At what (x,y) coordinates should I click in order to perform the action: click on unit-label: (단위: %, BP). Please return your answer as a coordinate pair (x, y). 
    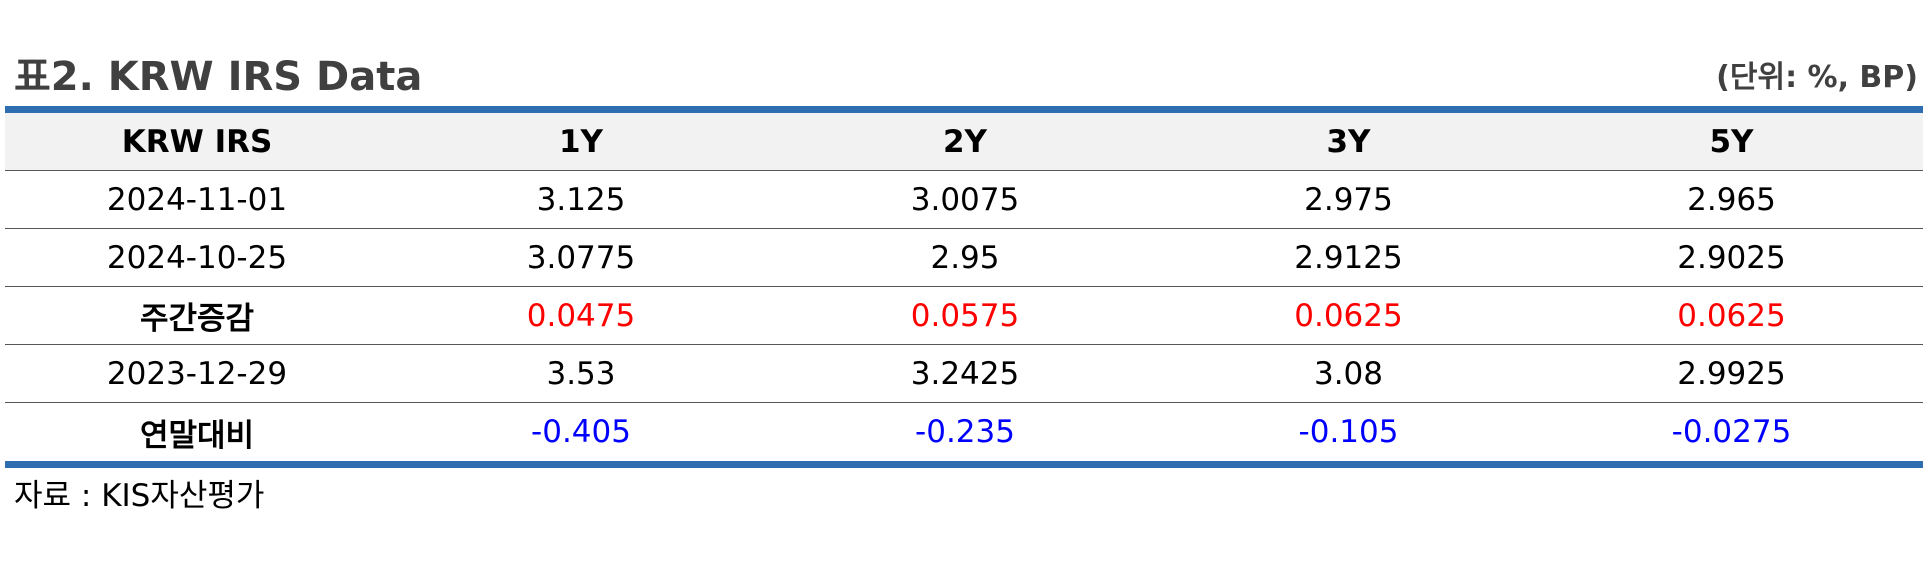
    Looking at the image, I should click on (1817, 77).